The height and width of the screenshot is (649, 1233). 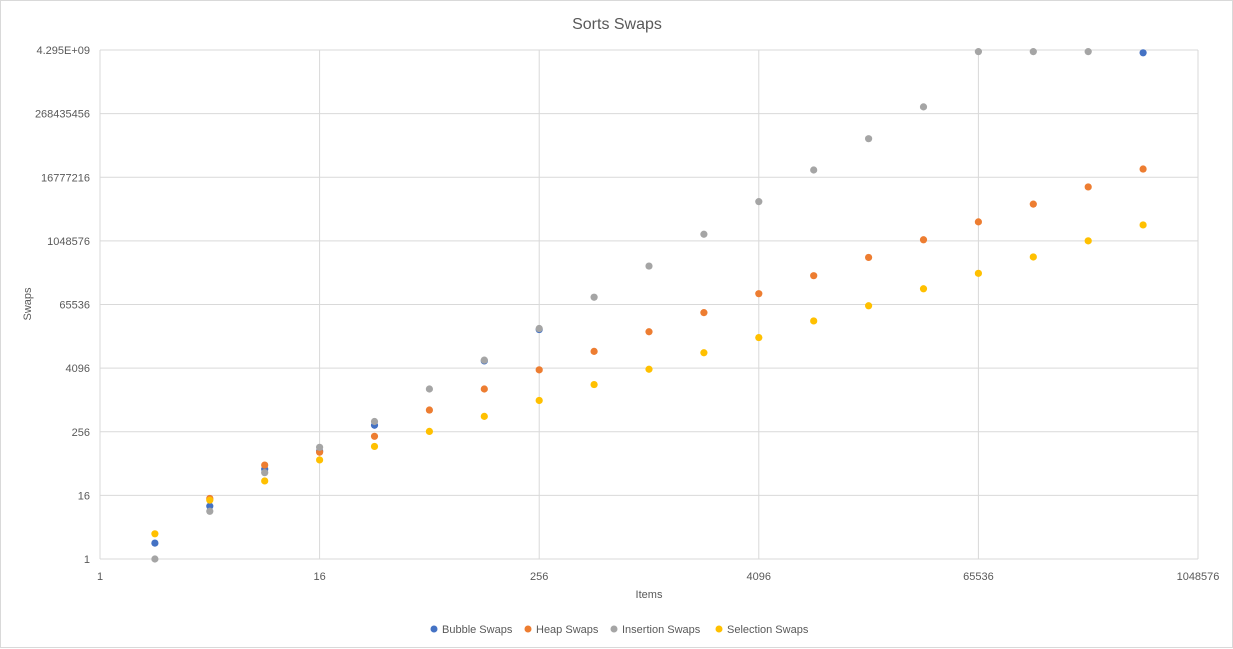 I want to click on chart-title: Sorts Swaps, so click(x=617, y=24).